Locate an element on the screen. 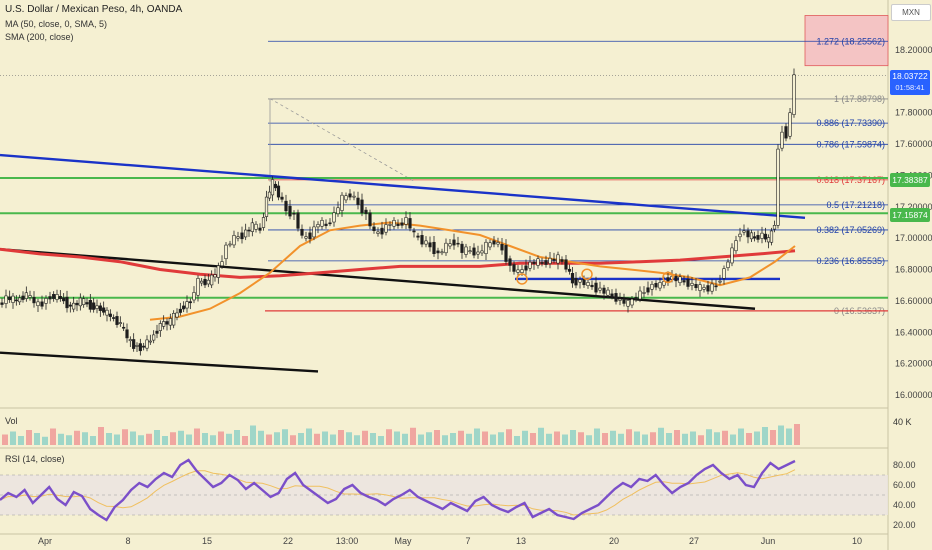 The width and height of the screenshot is (932, 550). y-tick-label: 16.00000 is located at coordinates (913, 395).